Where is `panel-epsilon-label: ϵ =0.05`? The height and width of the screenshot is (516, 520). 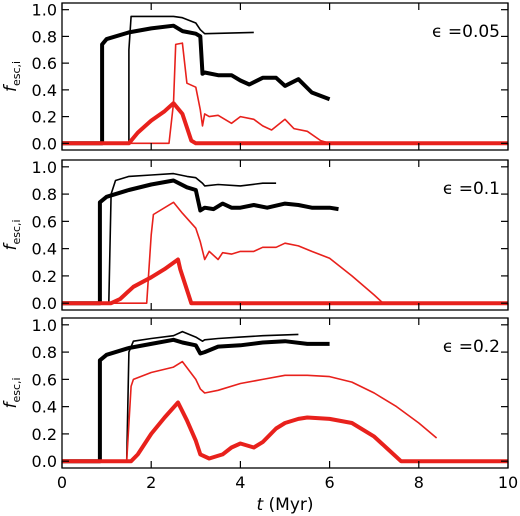 panel-epsilon-label: ϵ =0.05 is located at coordinates (466, 32).